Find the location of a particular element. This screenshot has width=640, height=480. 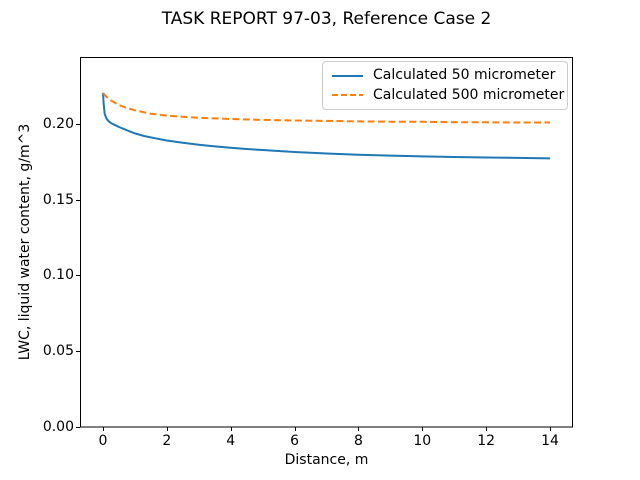

y-tick-label: 0.15 is located at coordinates (58, 199).